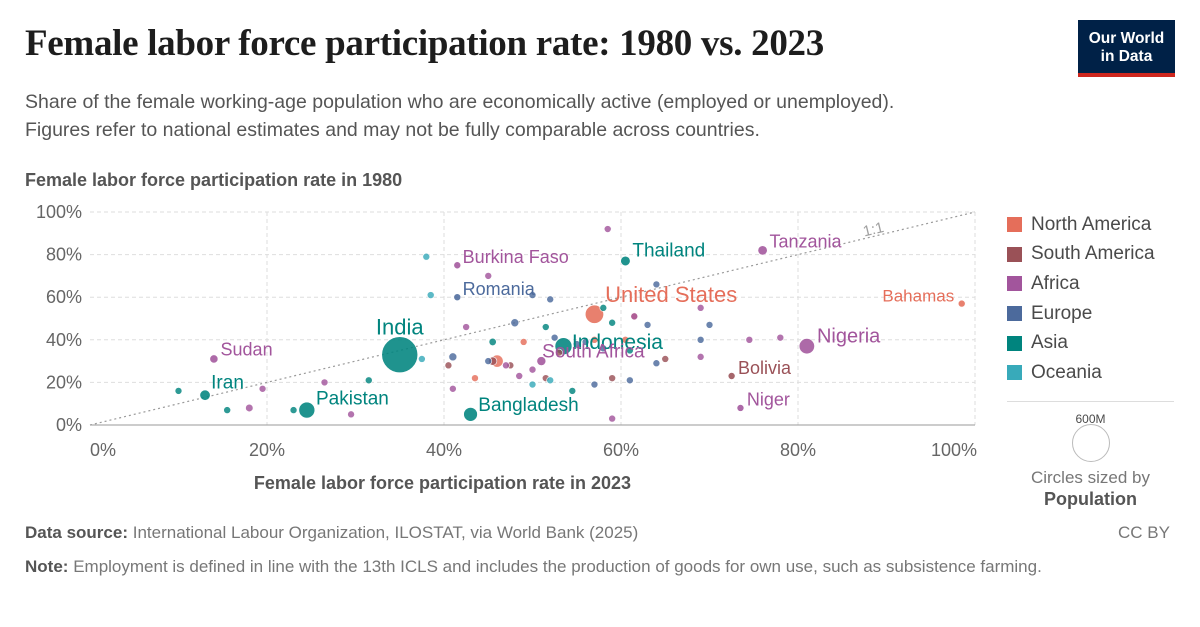 Image resolution: width=1200 pixels, height=627 pixels. What do you see at coordinates (806, 346) in the screenshot?
I see `point-nigeria` at bounding box center [806, 346].